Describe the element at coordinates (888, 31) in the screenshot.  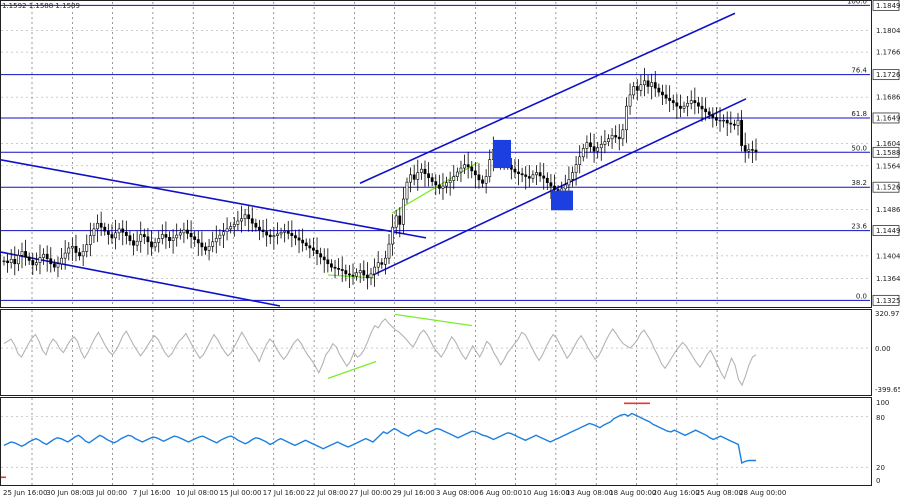
I see `price-tick-label: 1.1804` at that location.